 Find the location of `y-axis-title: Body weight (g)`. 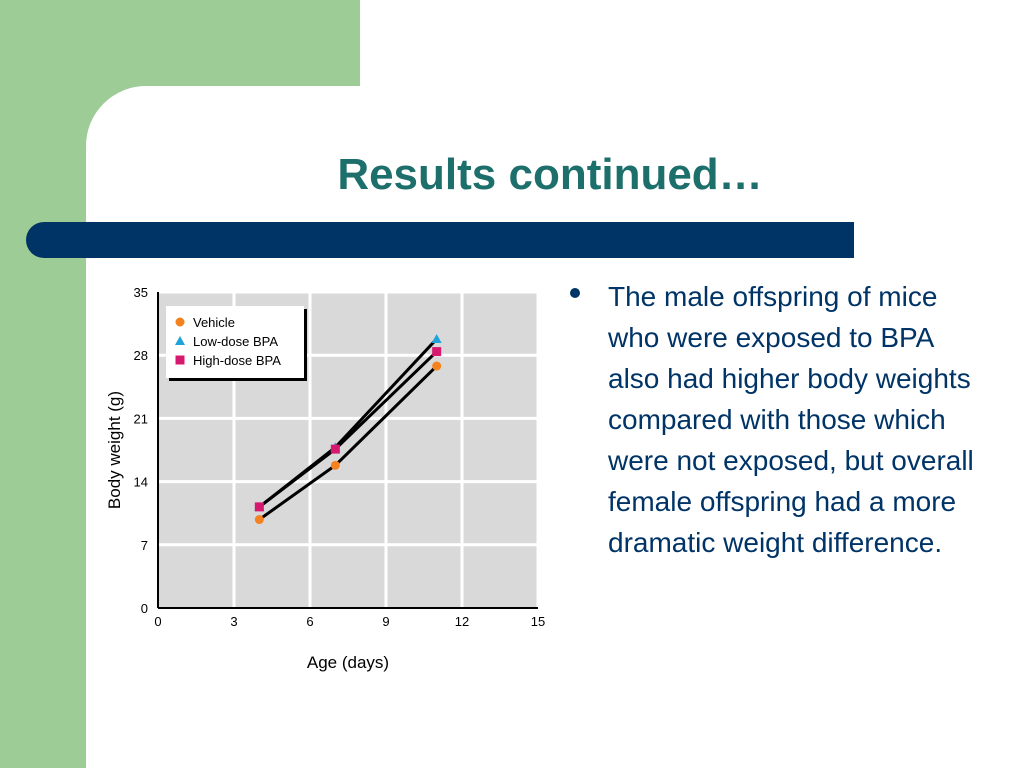

y-axis-title: Body weight (g) is located at coordinates (114, 450).